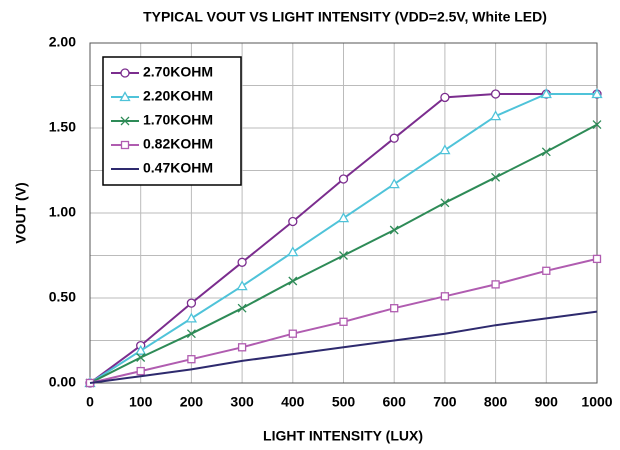  What do you see at coordinates (62, 297) in the screenshot?
I see `y-tick-label: 0.50` at bounding box center [62, 297].